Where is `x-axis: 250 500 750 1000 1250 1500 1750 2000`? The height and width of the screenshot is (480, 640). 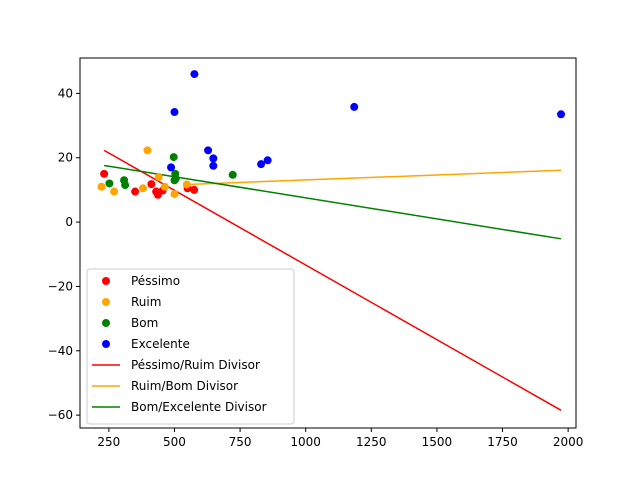
x-axis: 250 500 750 1000 1250 1500 1750 2000 is located at coordinates (340, 438).